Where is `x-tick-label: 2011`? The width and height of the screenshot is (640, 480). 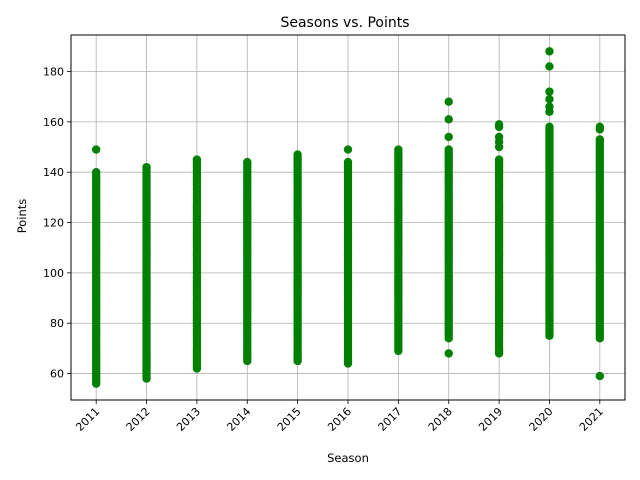
x-tick-label: 2011 is located at coordinates (87, 419).